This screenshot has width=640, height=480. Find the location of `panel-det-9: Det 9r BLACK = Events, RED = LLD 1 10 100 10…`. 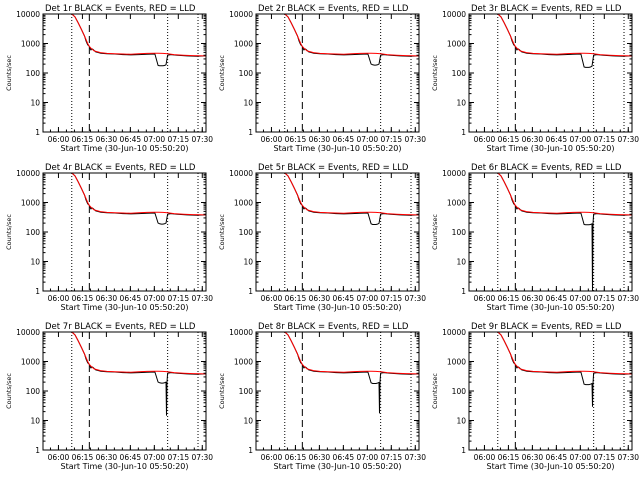

panel-det-9: Det 9r BLACK = Events, RED = LLD 1 10 100 10… is located at coordinates (535, 396).